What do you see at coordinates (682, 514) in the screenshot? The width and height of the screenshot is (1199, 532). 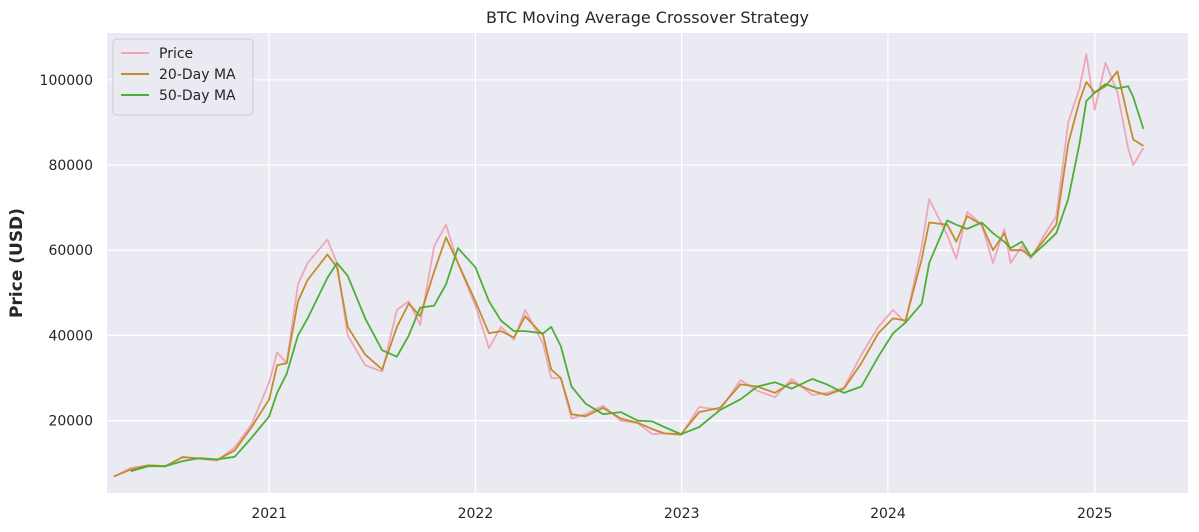 I see `x-tick-label: 2023` at bounding box center [682, 514].